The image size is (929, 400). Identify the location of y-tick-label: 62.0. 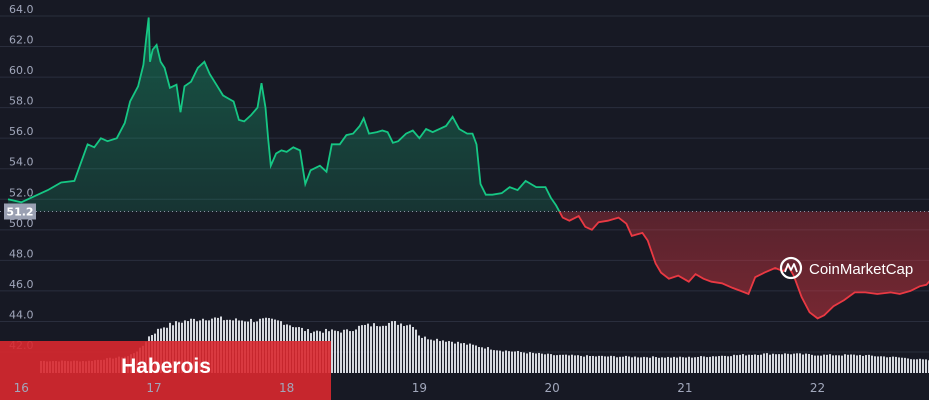
(21, 40).